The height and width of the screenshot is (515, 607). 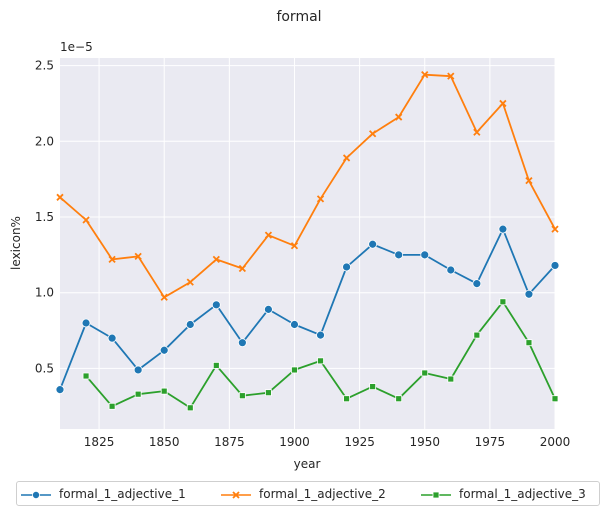 I want to click on legend-label-series-3: formal_1_adjective_3, so click(x=522, y=494).